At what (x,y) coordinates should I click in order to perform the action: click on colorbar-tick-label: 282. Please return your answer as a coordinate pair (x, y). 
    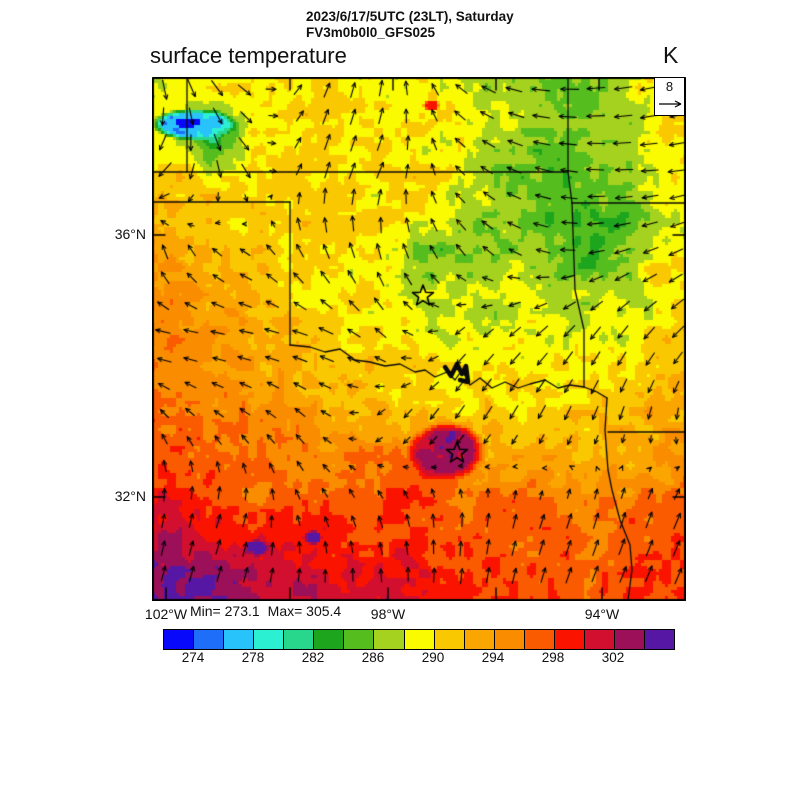
    Looking at the image, I should click on (313, 657).